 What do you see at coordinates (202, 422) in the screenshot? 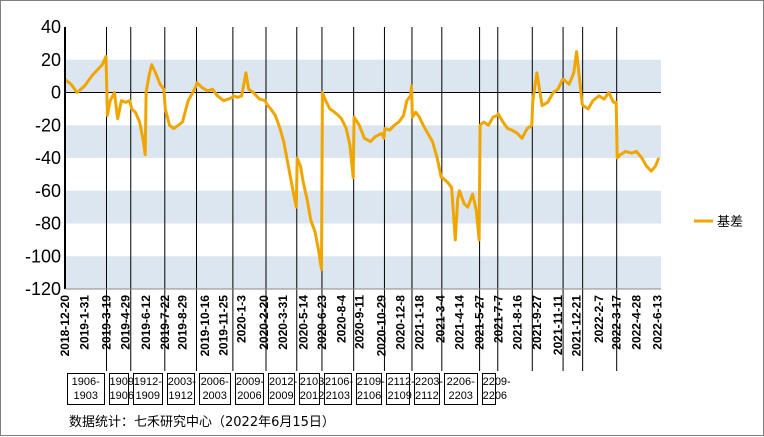
I see `data-source-note: 数据统计：七禾研究中心（2022年6月15日）` at bounding box center [202, 422].